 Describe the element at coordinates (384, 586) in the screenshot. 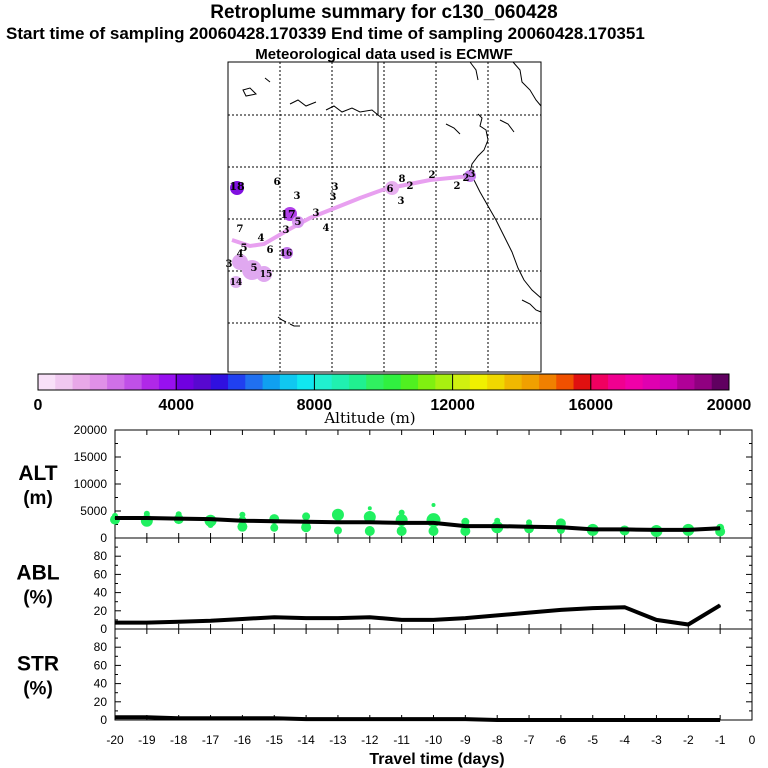

I see `abl-panel: 0 20 40 60 80 ABL (%)` at that location.